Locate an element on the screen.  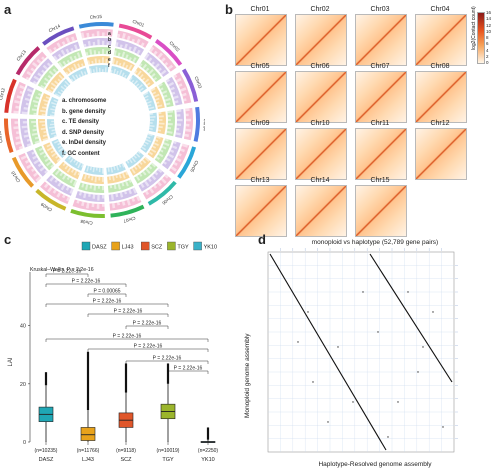
heatmap-title-Chr02: Chr02 is located at coordinates (320, 9).